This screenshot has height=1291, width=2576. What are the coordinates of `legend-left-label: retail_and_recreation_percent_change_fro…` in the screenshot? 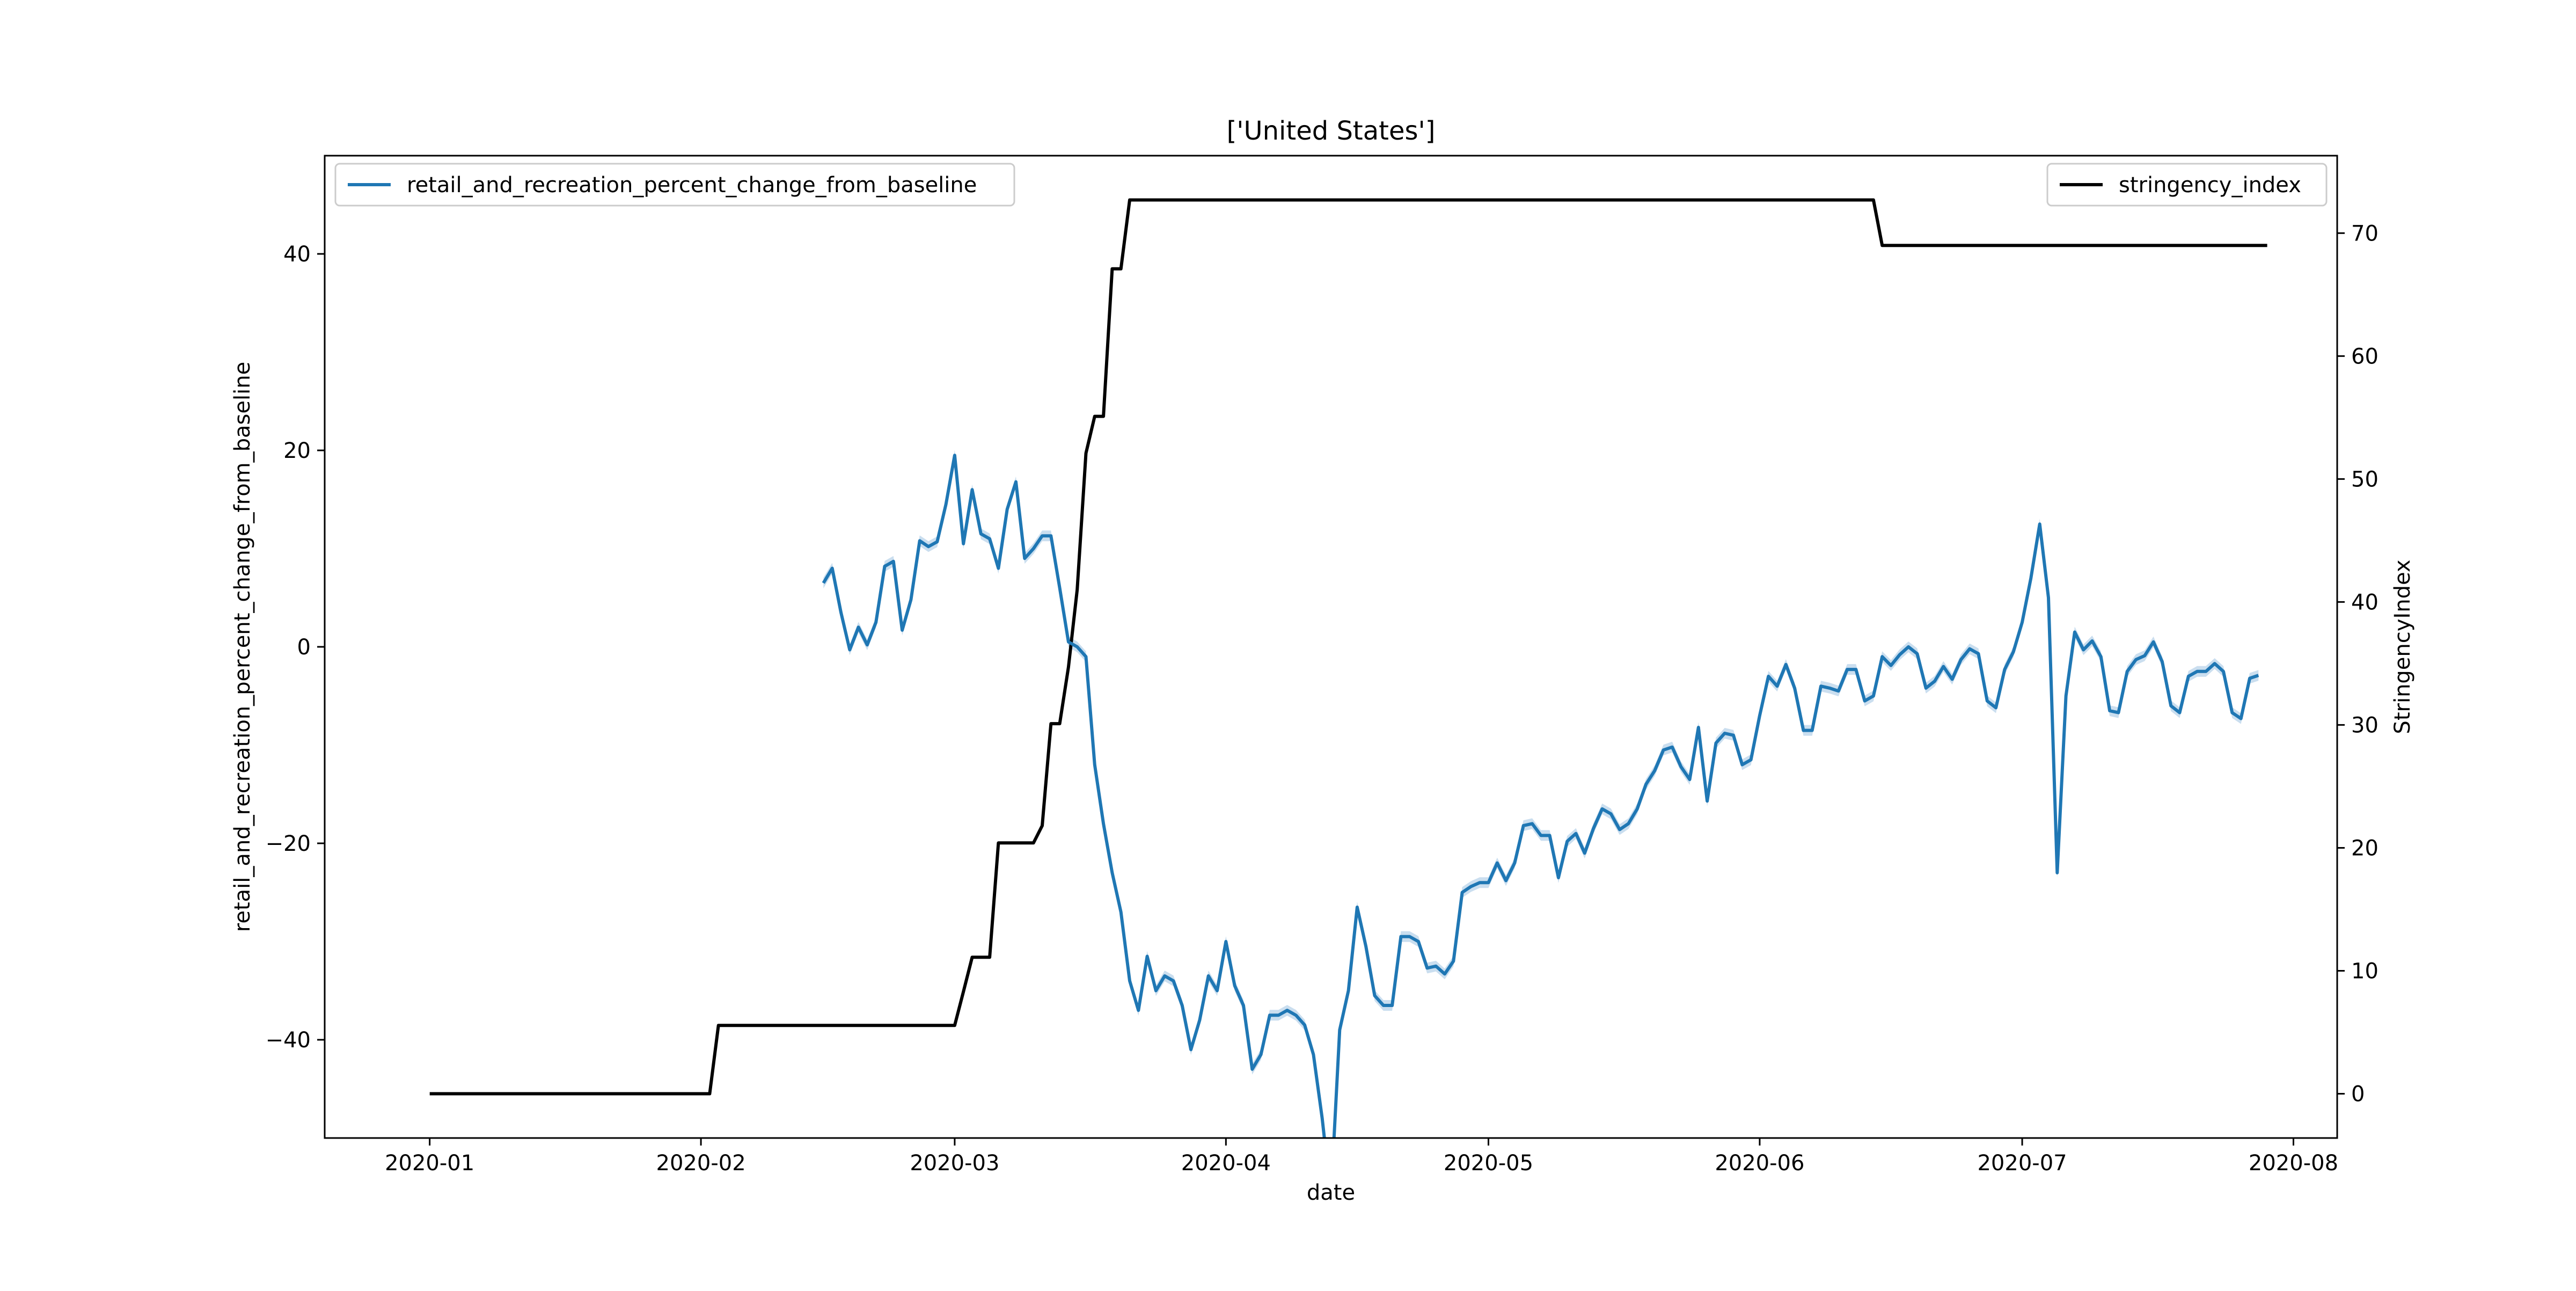 It's located at (692, 185).